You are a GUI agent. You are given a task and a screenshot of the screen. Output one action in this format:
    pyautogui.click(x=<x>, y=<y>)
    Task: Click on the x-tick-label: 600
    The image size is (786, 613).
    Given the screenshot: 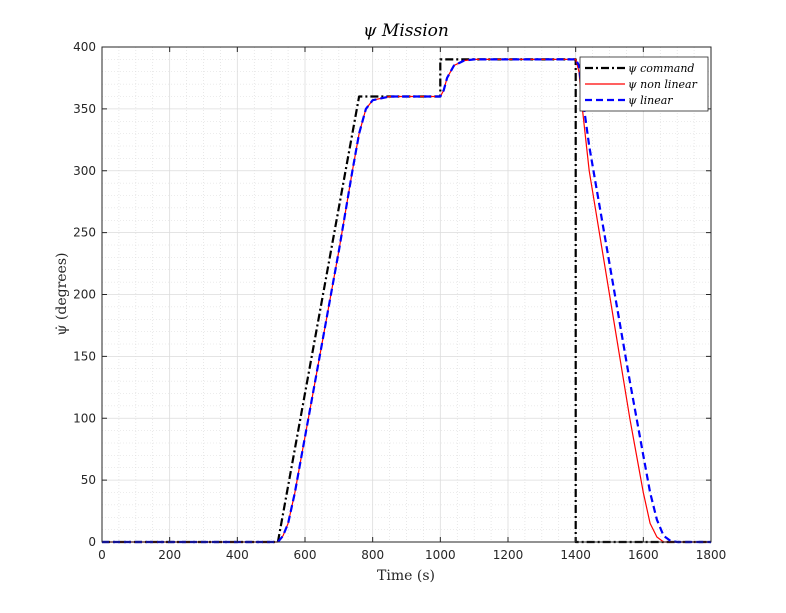 What is the action you would take?
    pyautogui.click(x=305, y=555)
    